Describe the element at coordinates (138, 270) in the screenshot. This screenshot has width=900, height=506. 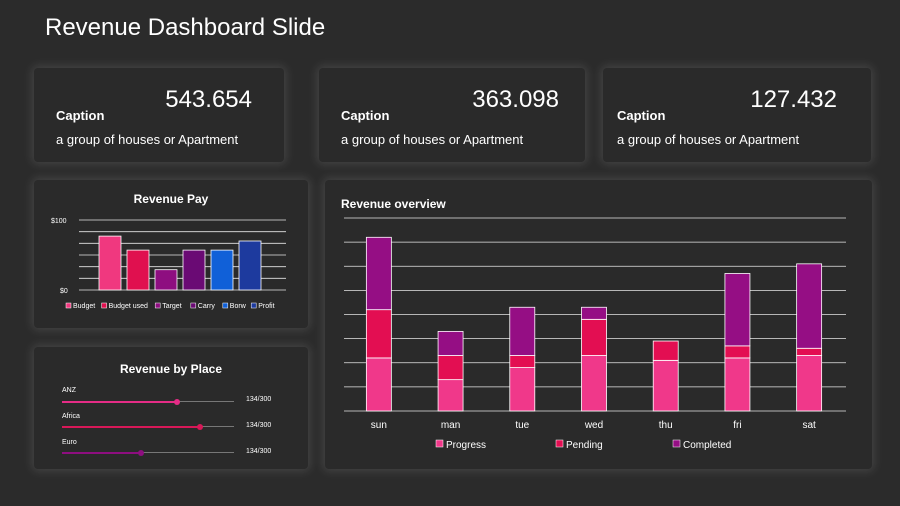
I see `bar-budget-used` at that location.